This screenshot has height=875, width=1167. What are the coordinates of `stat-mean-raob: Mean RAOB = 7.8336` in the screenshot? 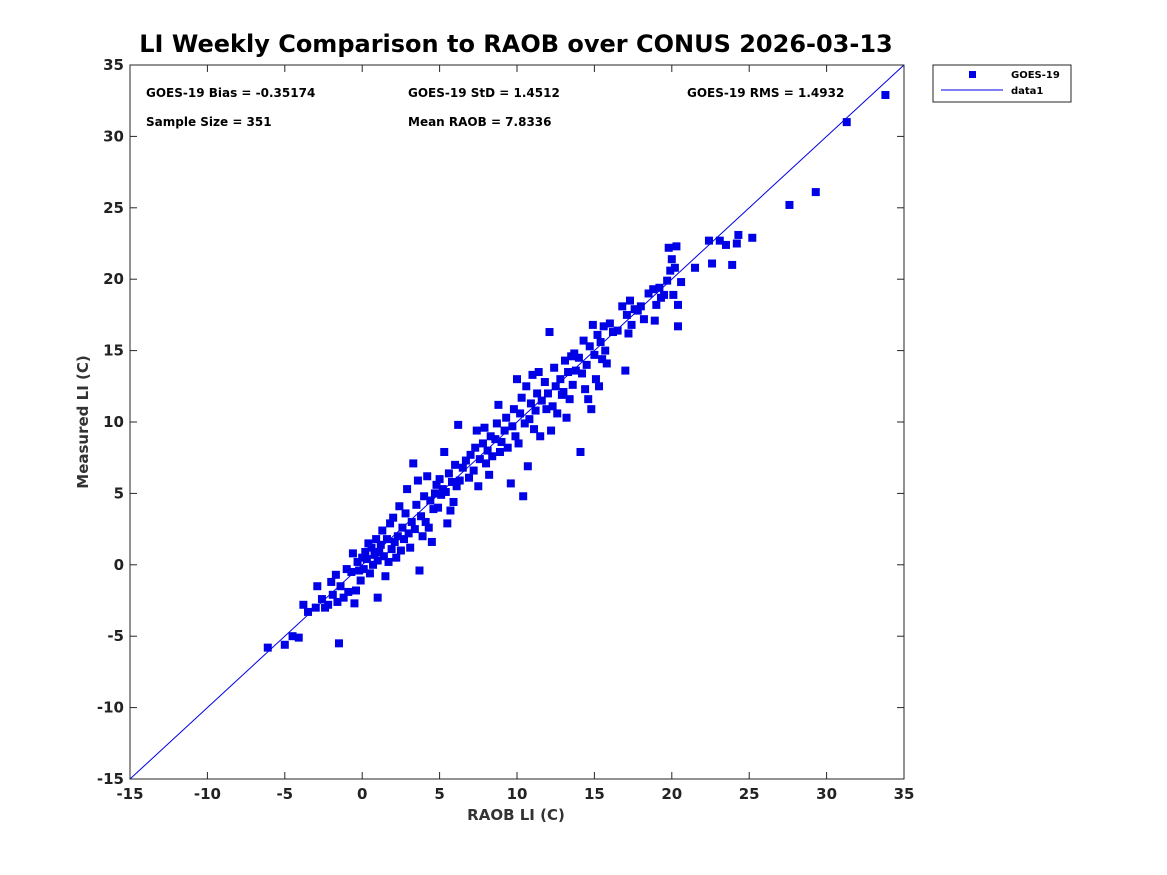 It's located at (480, 122).